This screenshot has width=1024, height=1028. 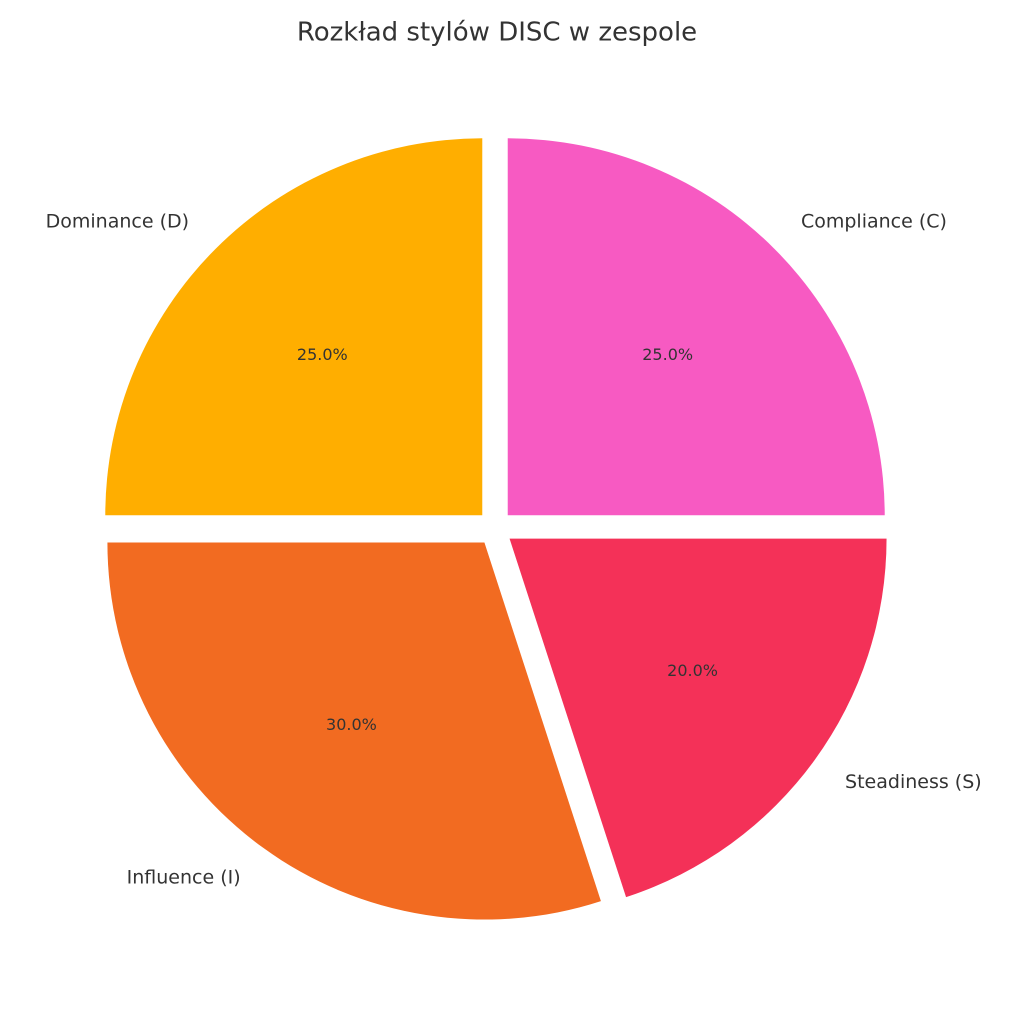 I want to click on slice-label: Dominance (D), so click(x=117, y=222).